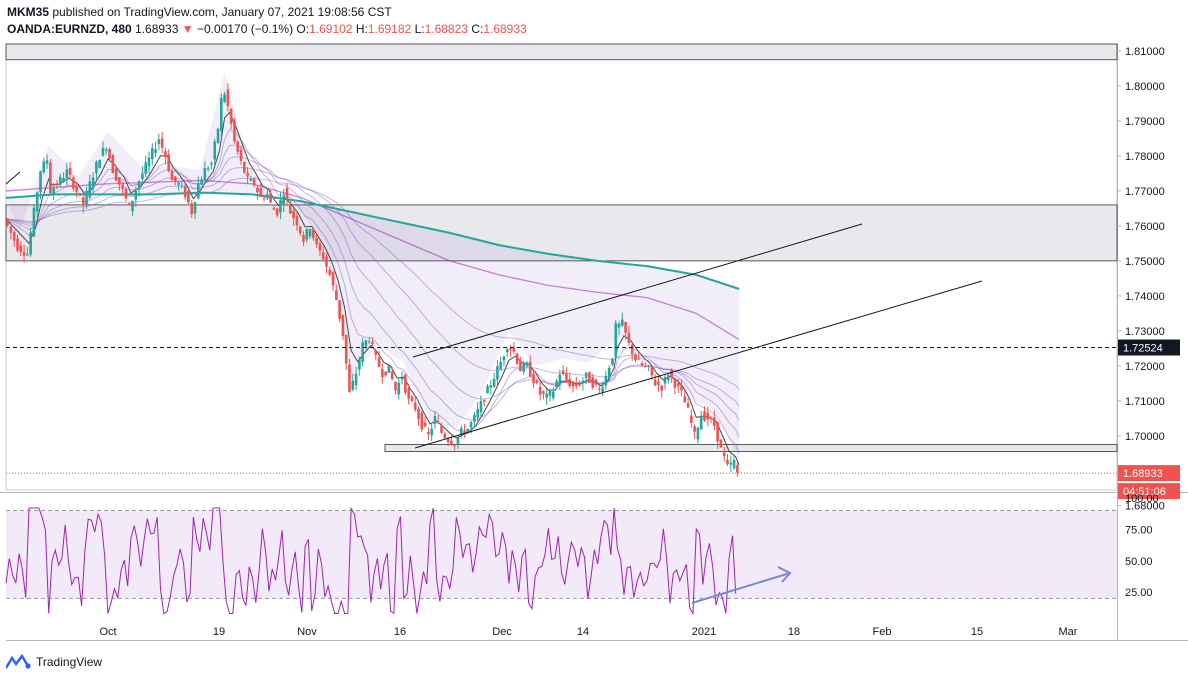  What do you see at coordinates (502, 632) in the screenshot?
I see `time-tick-label: Dec` at bounding box center [502, 632].